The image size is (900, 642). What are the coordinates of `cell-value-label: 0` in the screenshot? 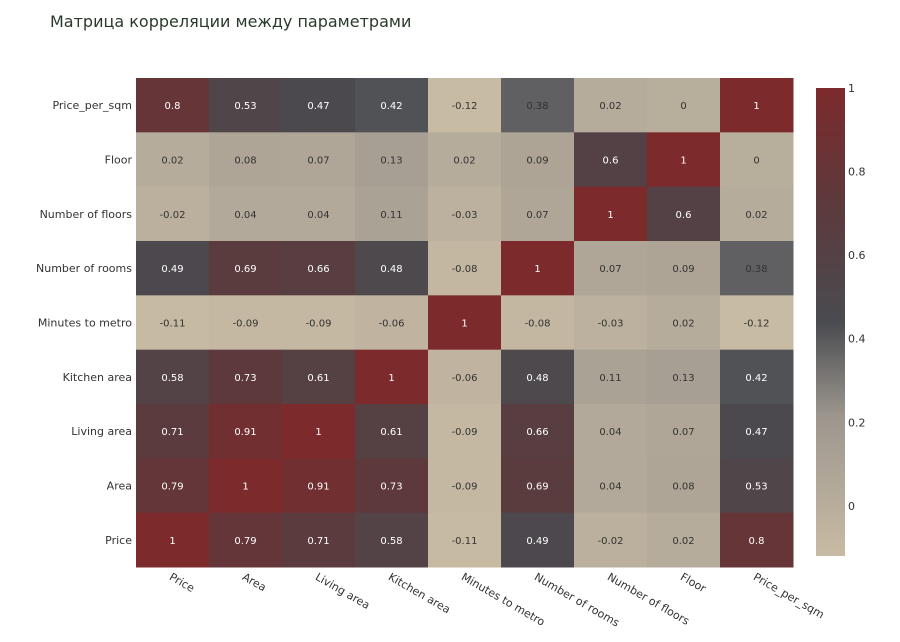 It's located at (683, 106).